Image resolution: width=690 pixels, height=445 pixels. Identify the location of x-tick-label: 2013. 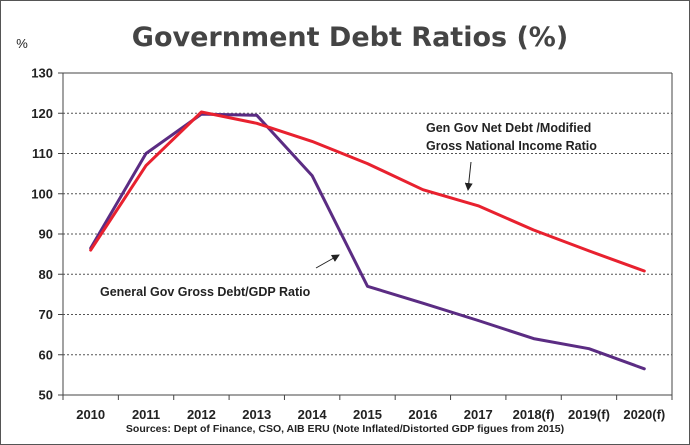
(256, 414).